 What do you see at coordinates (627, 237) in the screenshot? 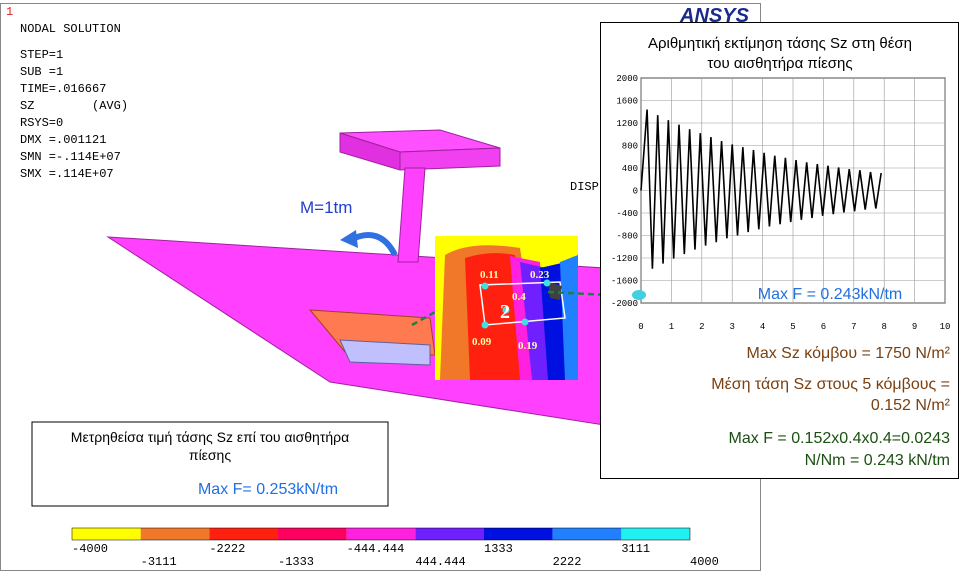
I see `y-tick-label: -800` at bounding box center [627, 237].